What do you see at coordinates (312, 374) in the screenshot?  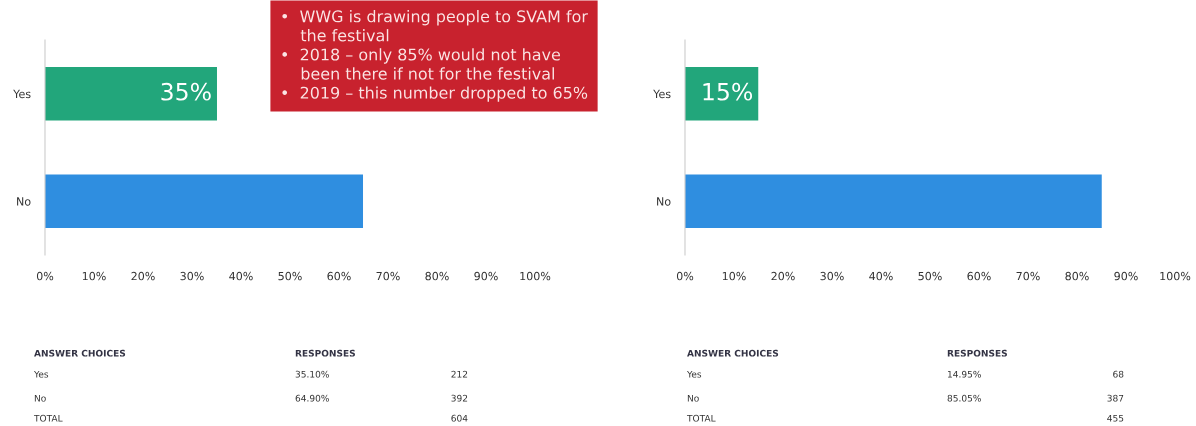 I see `text: 35.10%` at bounding box center [312, 374].